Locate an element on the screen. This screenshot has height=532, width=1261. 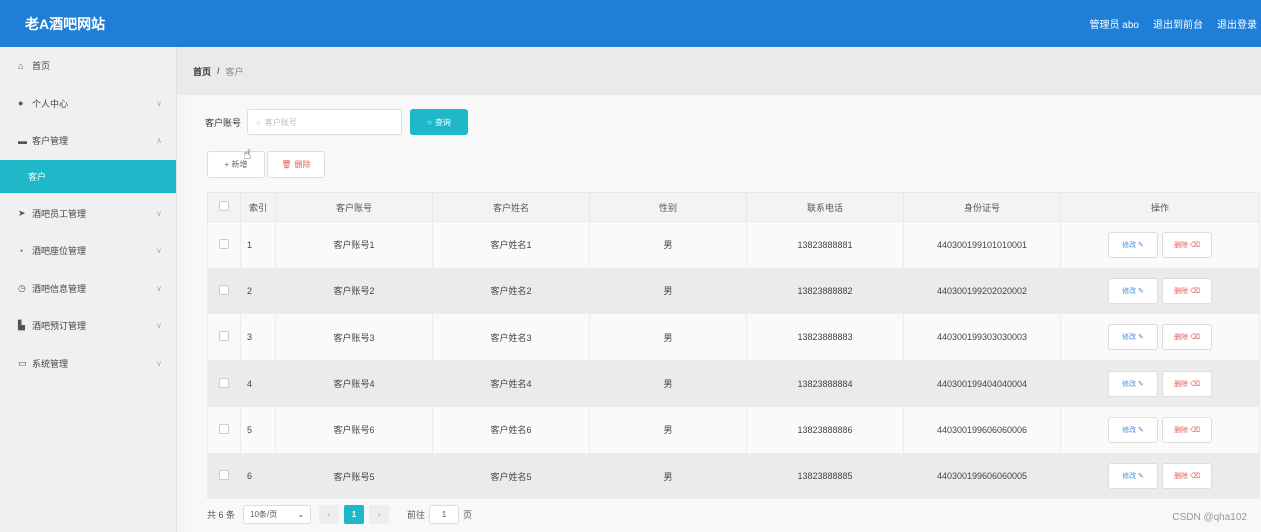
sidebar-item-label: 系统管理 is located at coordinates (50, 363).